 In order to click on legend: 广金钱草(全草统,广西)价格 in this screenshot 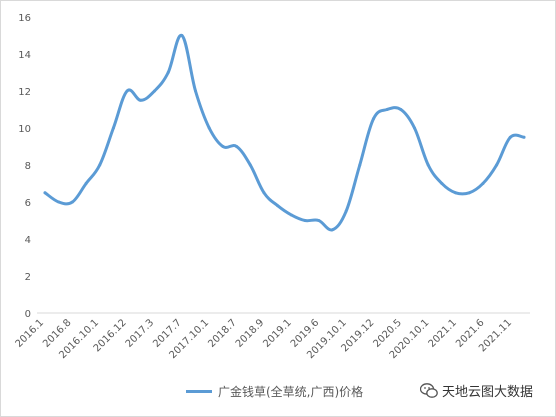, I will do `click(274, 391)`.